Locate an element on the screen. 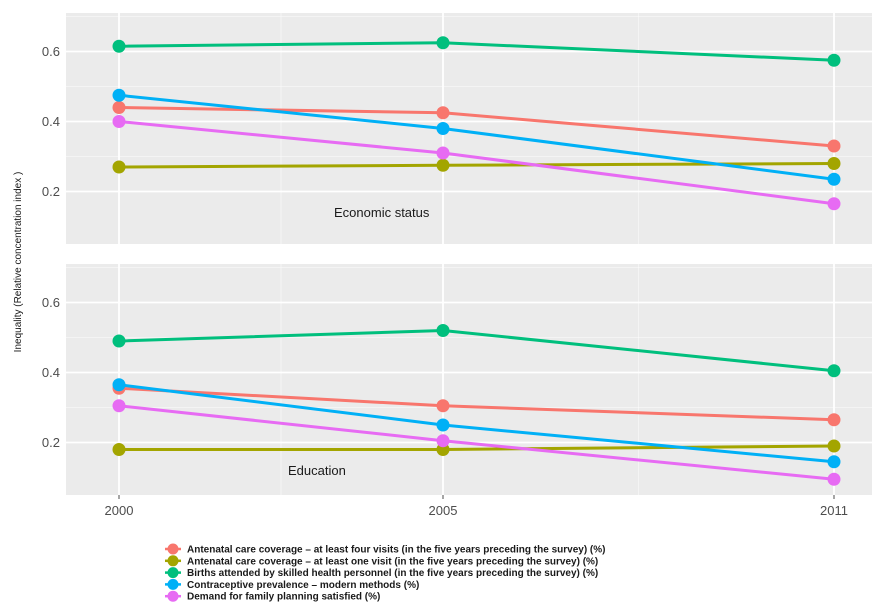 This screenshot has height=615, width=882. panel-label: Economic status is located at coordinates (382, 212).